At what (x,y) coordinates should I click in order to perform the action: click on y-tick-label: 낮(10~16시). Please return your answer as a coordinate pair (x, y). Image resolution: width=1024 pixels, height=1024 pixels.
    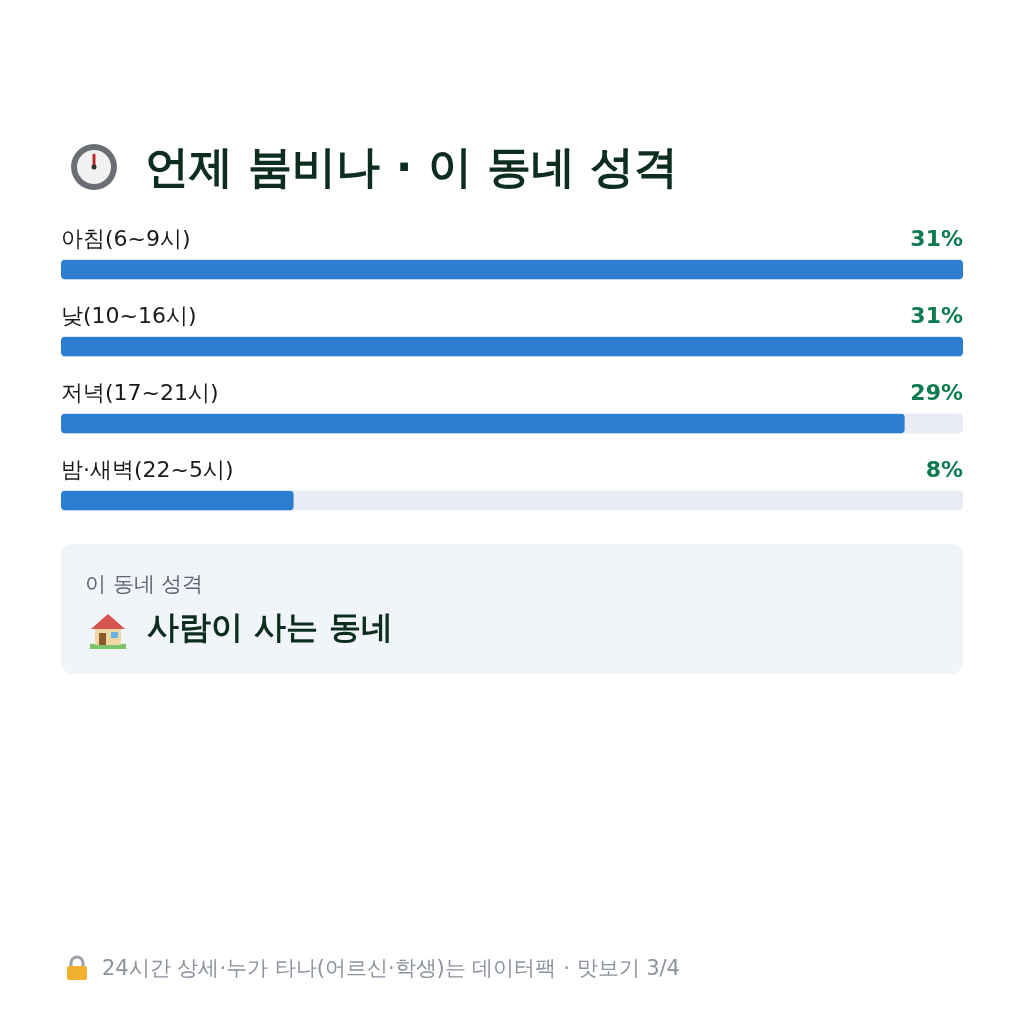
    Looking at the image, I should click on (129, 315).